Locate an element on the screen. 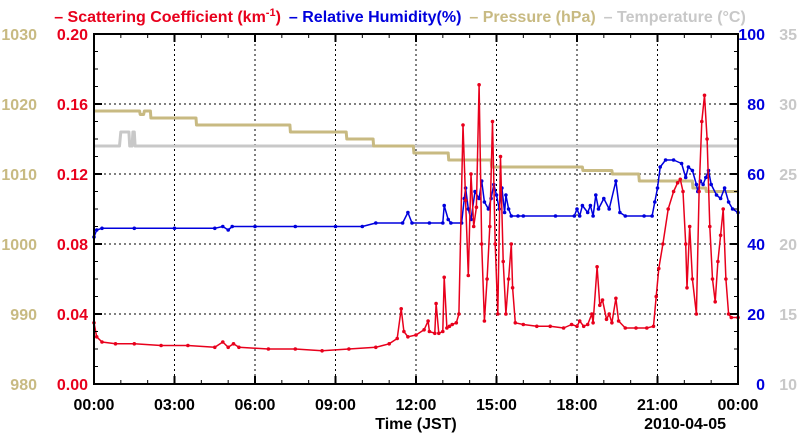  scattering-tick-label: 0.00 is located at coordinates (72, 385).